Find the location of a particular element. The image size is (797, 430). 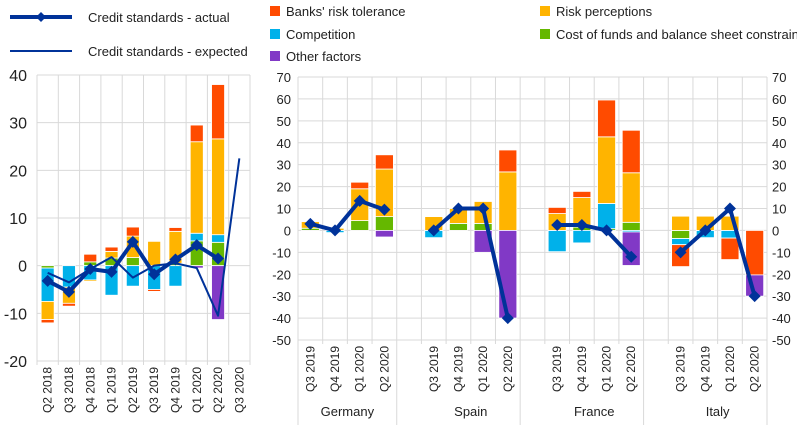

group-label: France is located at coordinates (594, 411).